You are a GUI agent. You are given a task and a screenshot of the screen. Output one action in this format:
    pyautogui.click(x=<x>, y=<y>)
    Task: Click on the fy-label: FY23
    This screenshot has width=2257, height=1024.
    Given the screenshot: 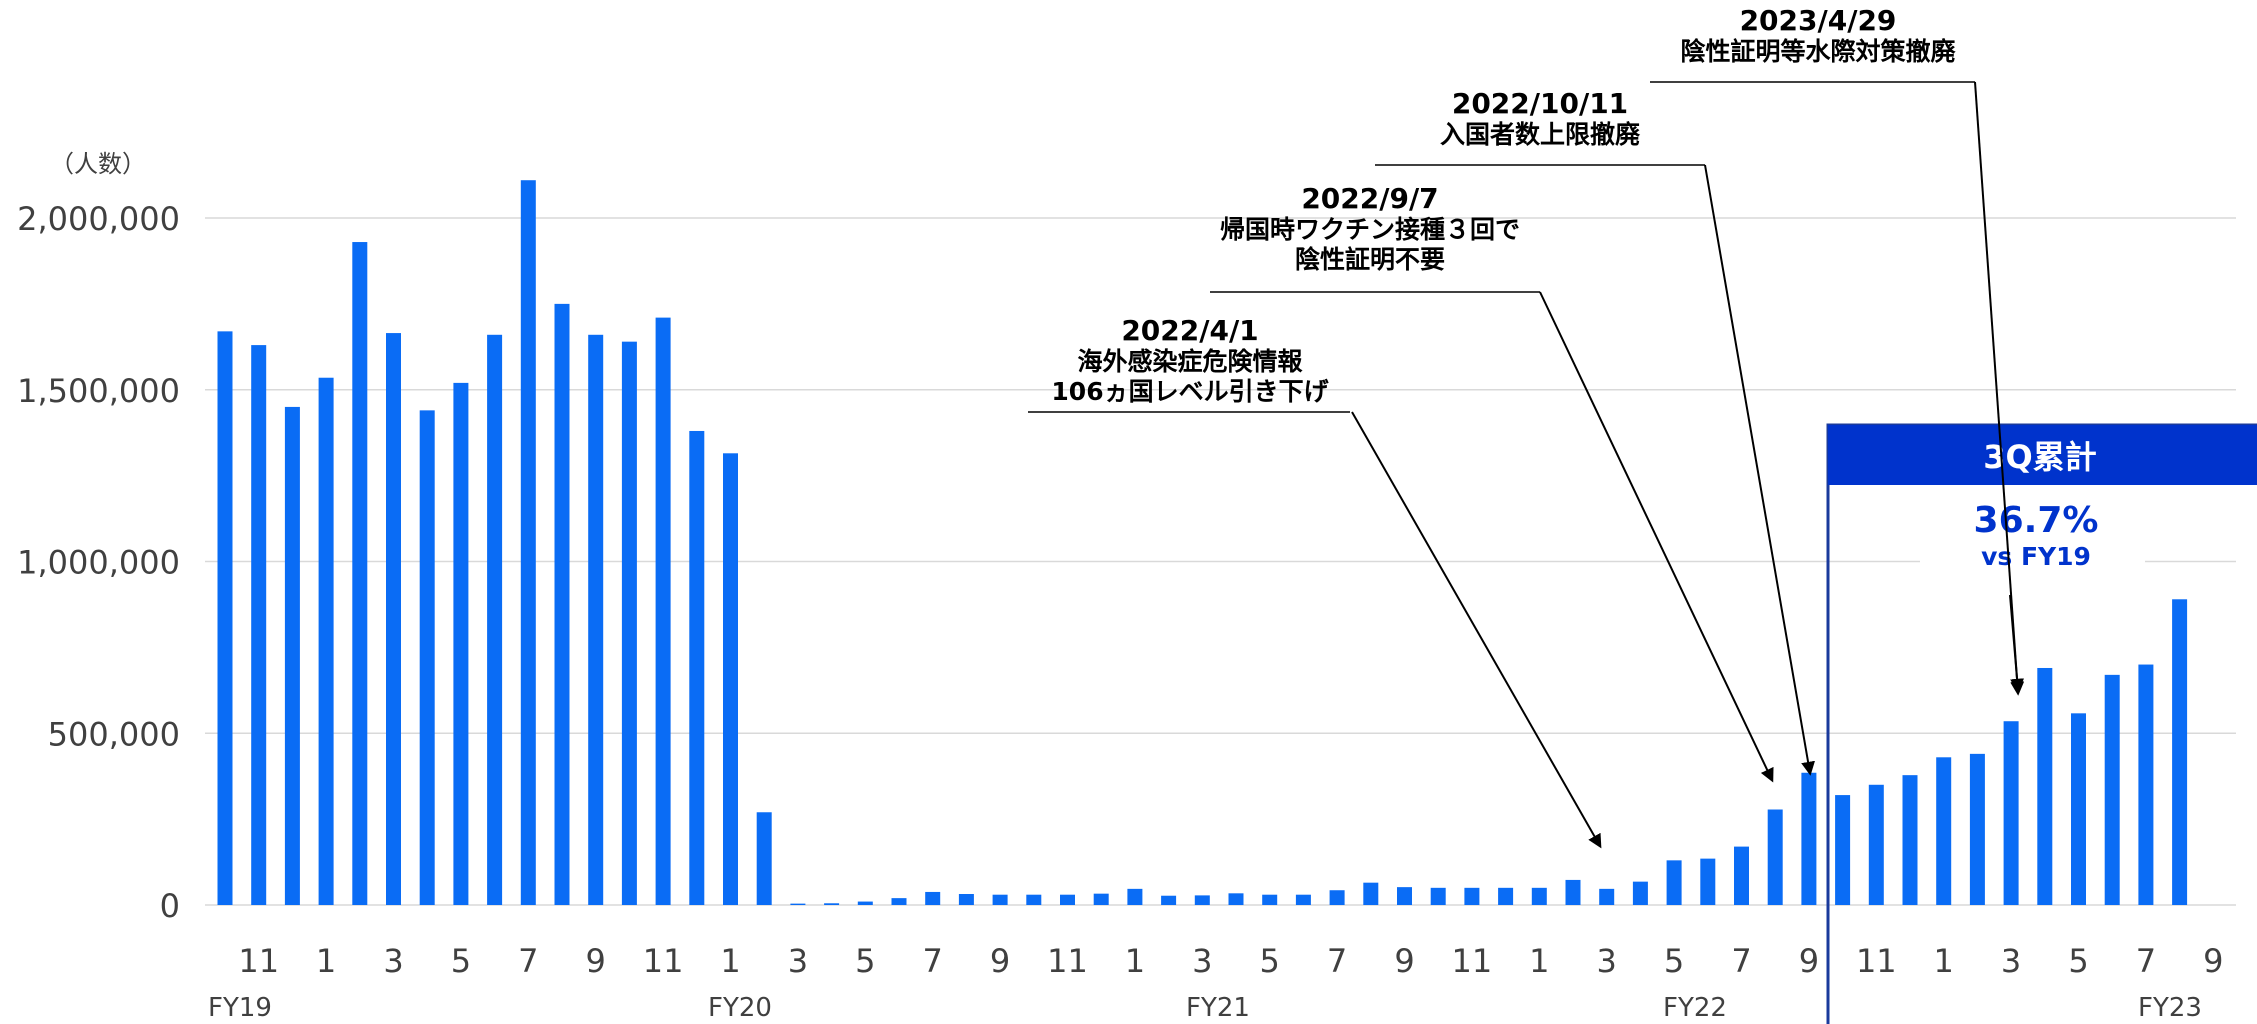 What is the action you would take?
    pyautogui.click(x=2170, y=1008)
    